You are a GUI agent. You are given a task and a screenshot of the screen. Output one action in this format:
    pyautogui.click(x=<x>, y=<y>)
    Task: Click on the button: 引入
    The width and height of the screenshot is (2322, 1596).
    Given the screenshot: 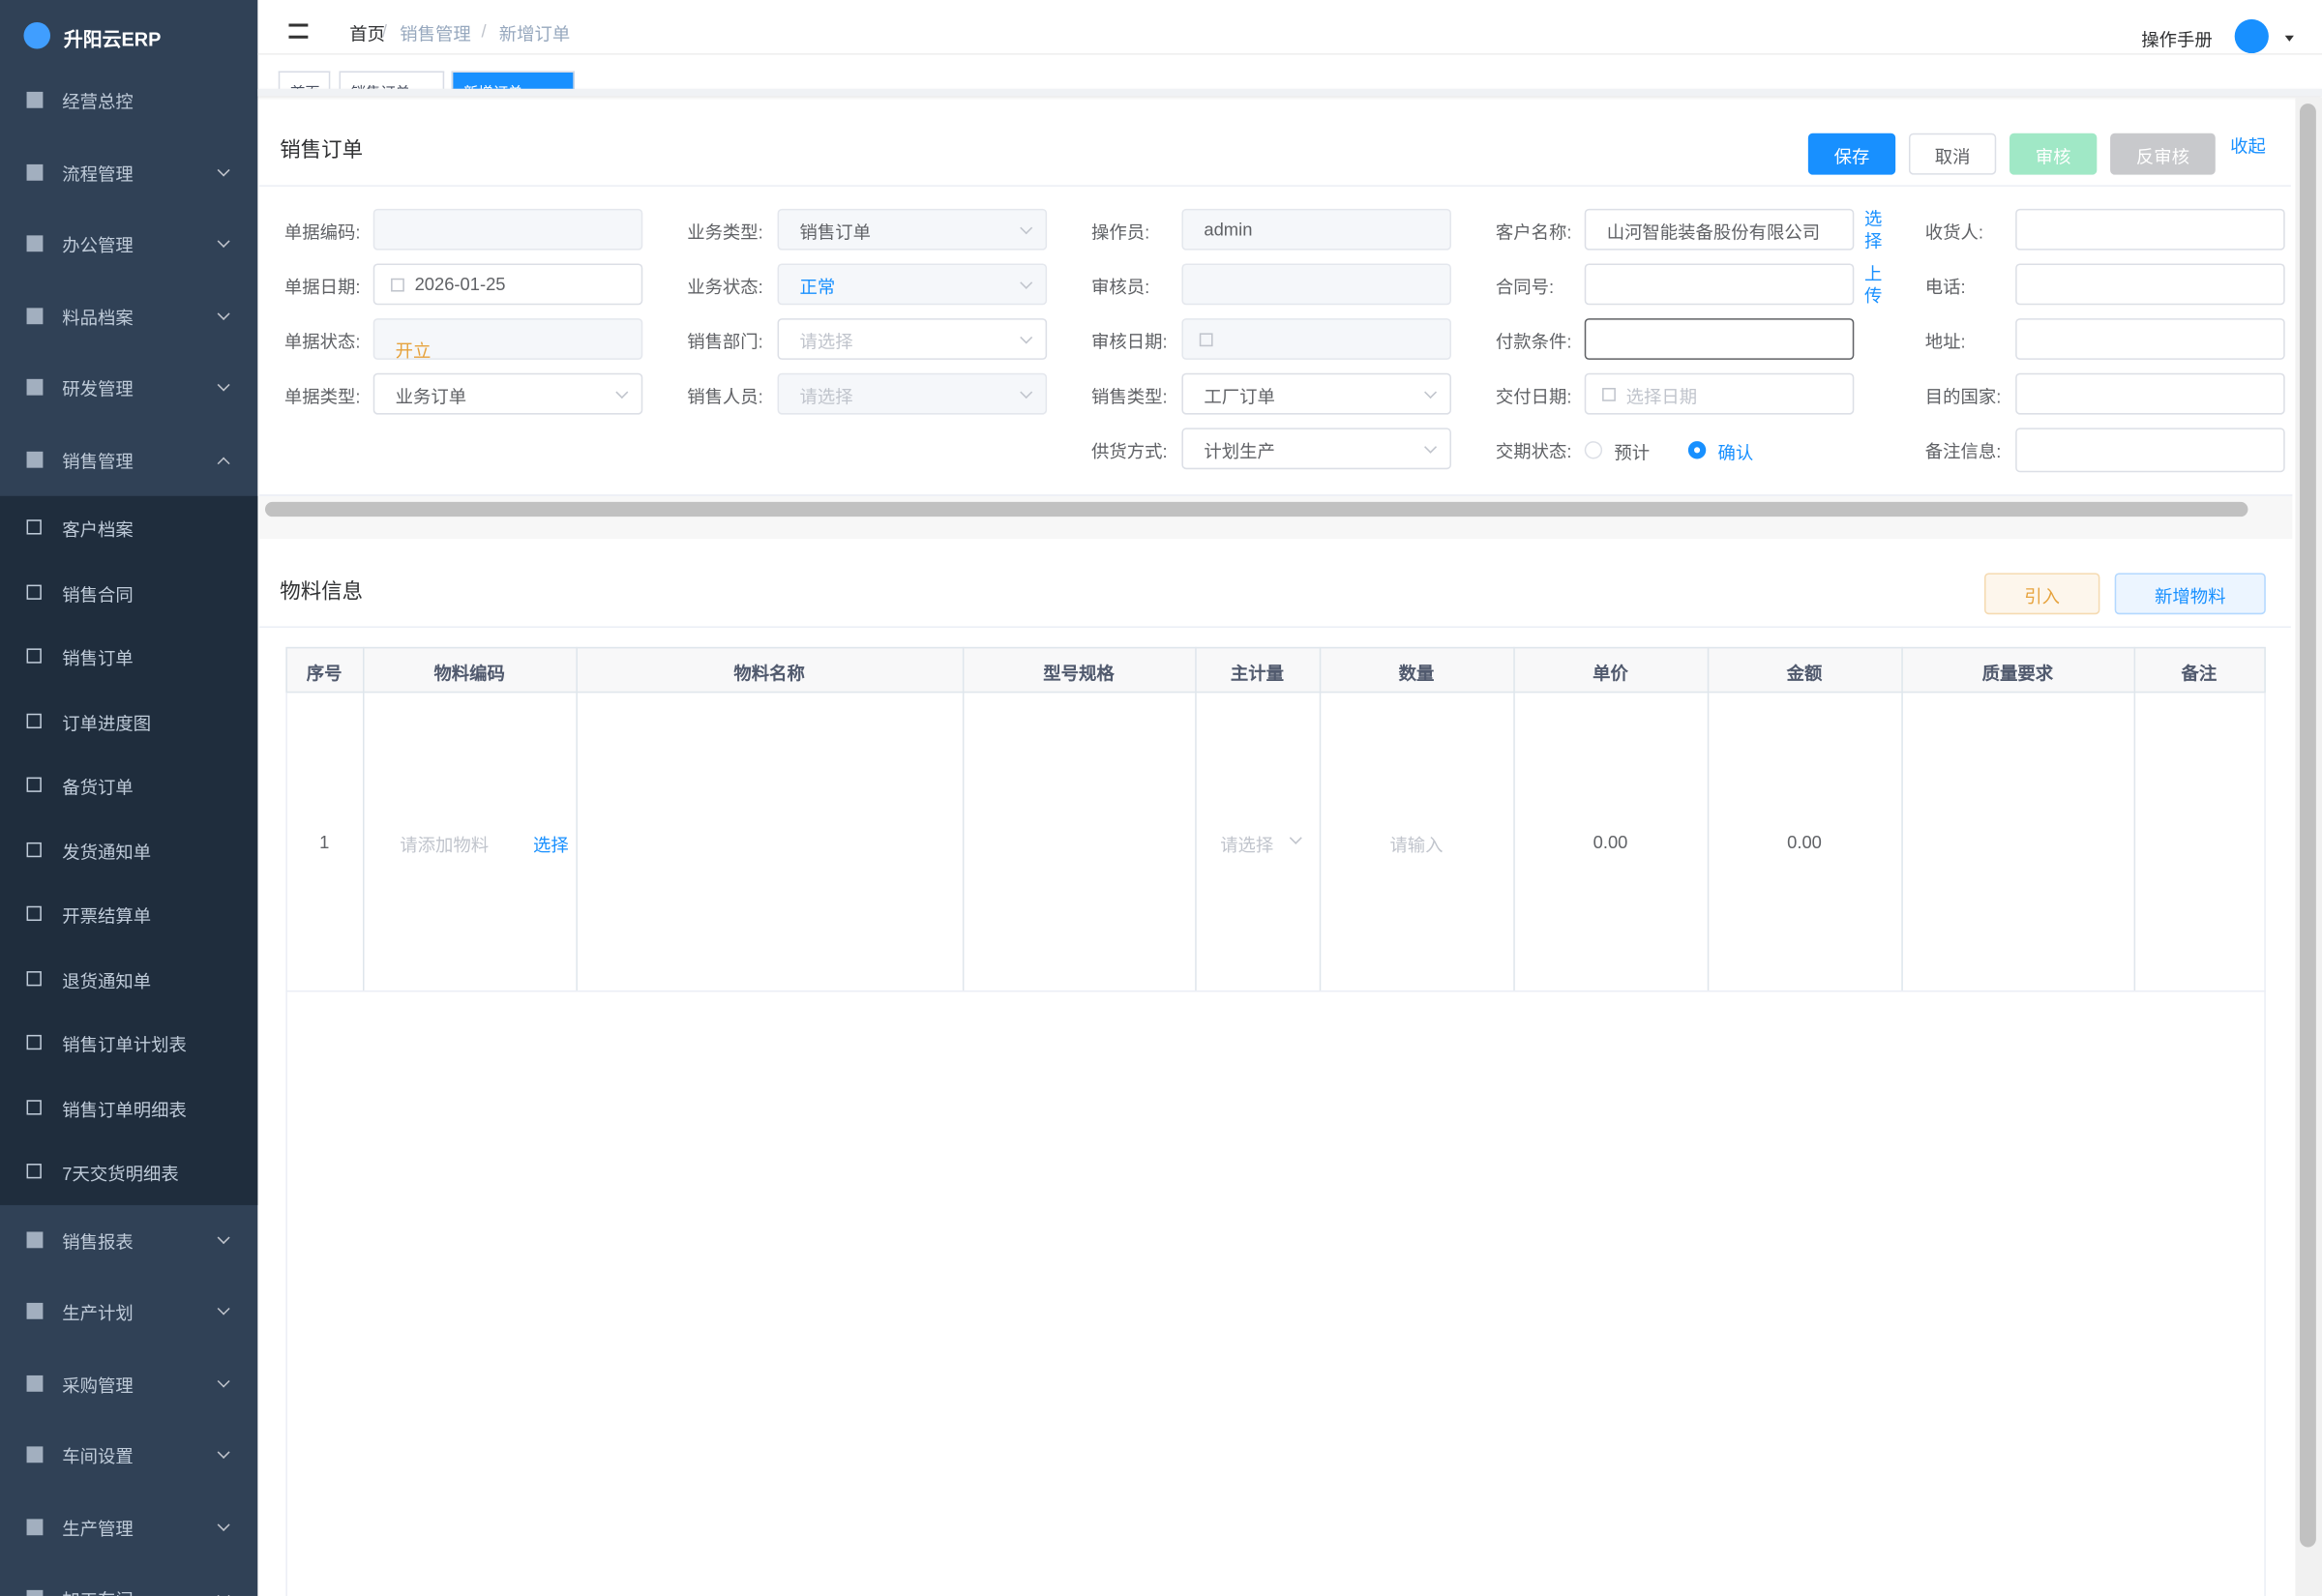 What is the action you would take?
    pyautogui.click(x=2042, y=594)
    